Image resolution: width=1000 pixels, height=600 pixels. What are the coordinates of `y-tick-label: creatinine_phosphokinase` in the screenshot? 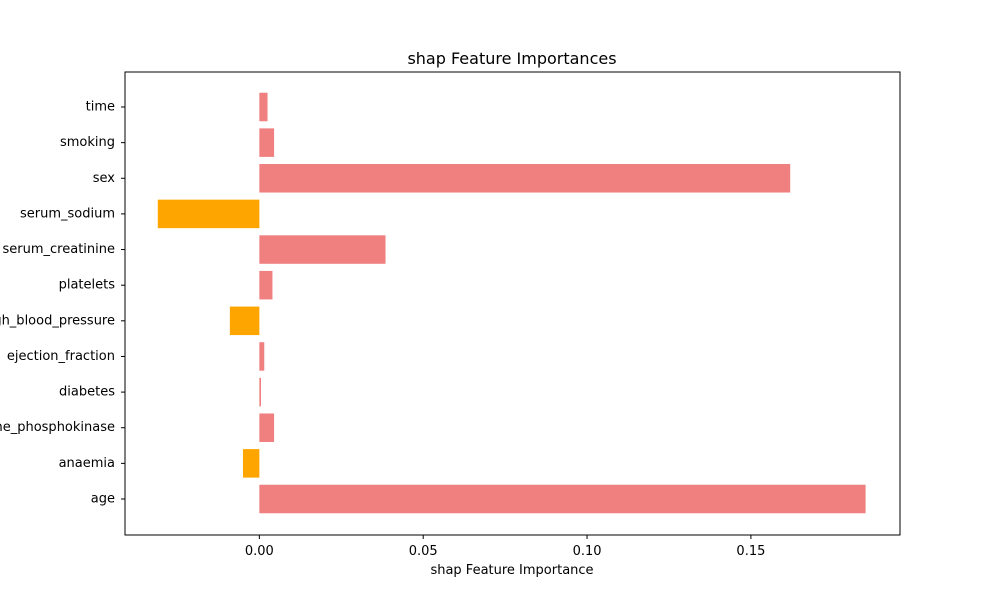 It's located at (57, 427).